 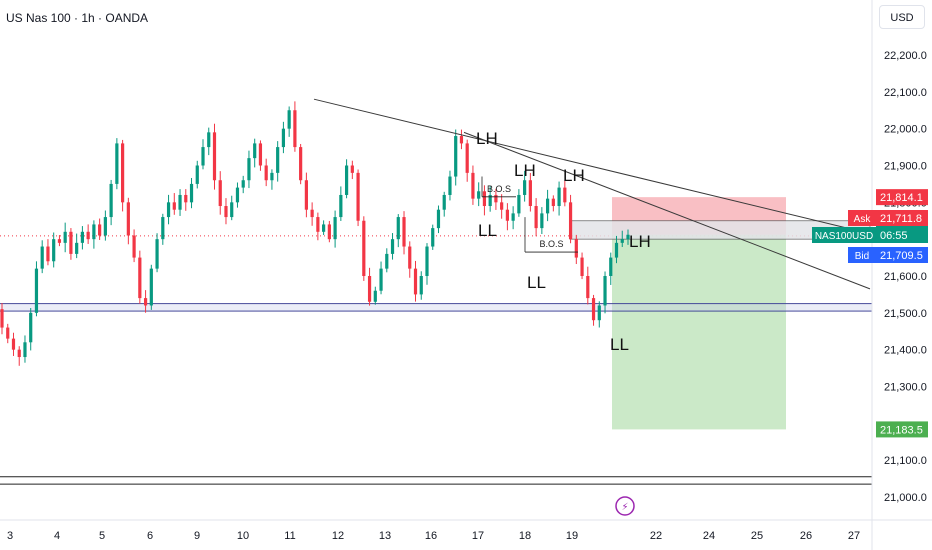 I want to click on y-tick-label: 21,100.0, so click(x=905, y=461).